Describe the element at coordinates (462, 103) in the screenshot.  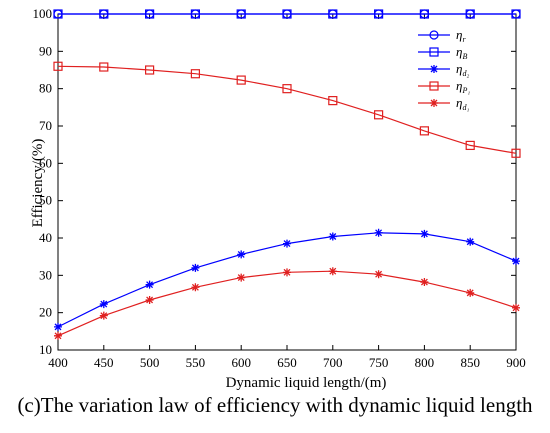
I see `legend-label: ηd₁` at that location.